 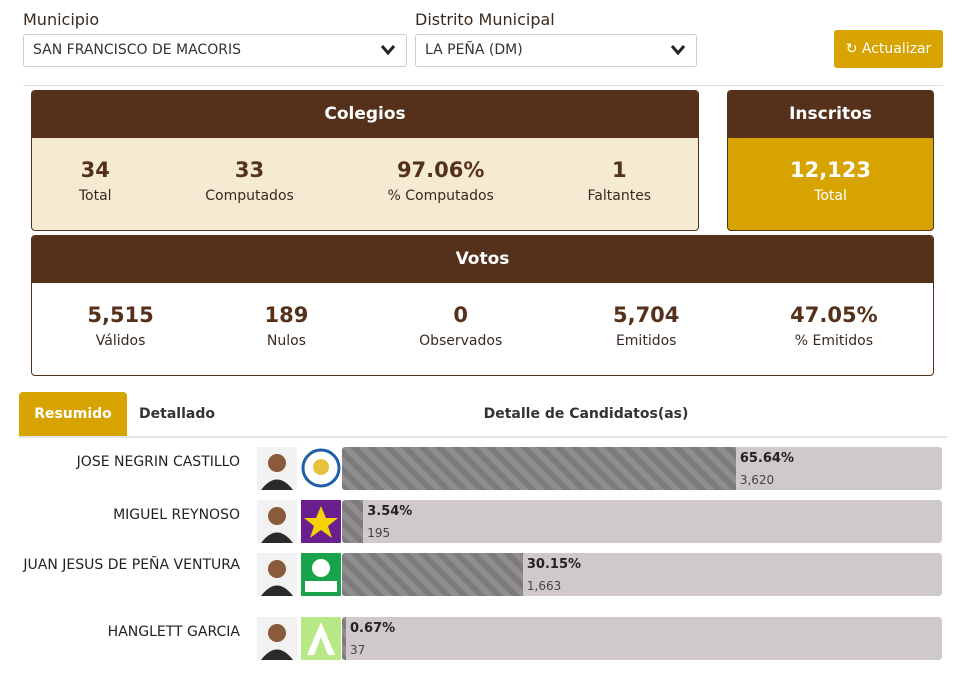 I want to click on stat: 34 Total, so click(x=95, y=181).